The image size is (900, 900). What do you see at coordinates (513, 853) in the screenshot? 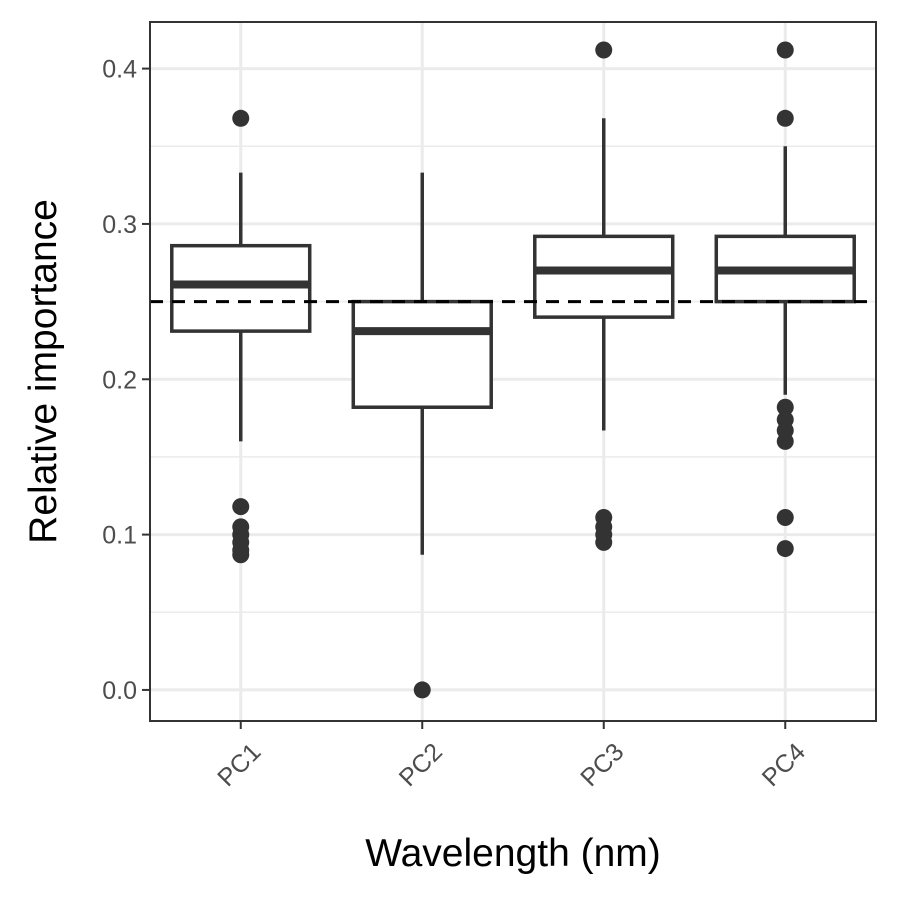
I see `x-axis-title: Wavelength (nm)` at bounding box center [513, 853].